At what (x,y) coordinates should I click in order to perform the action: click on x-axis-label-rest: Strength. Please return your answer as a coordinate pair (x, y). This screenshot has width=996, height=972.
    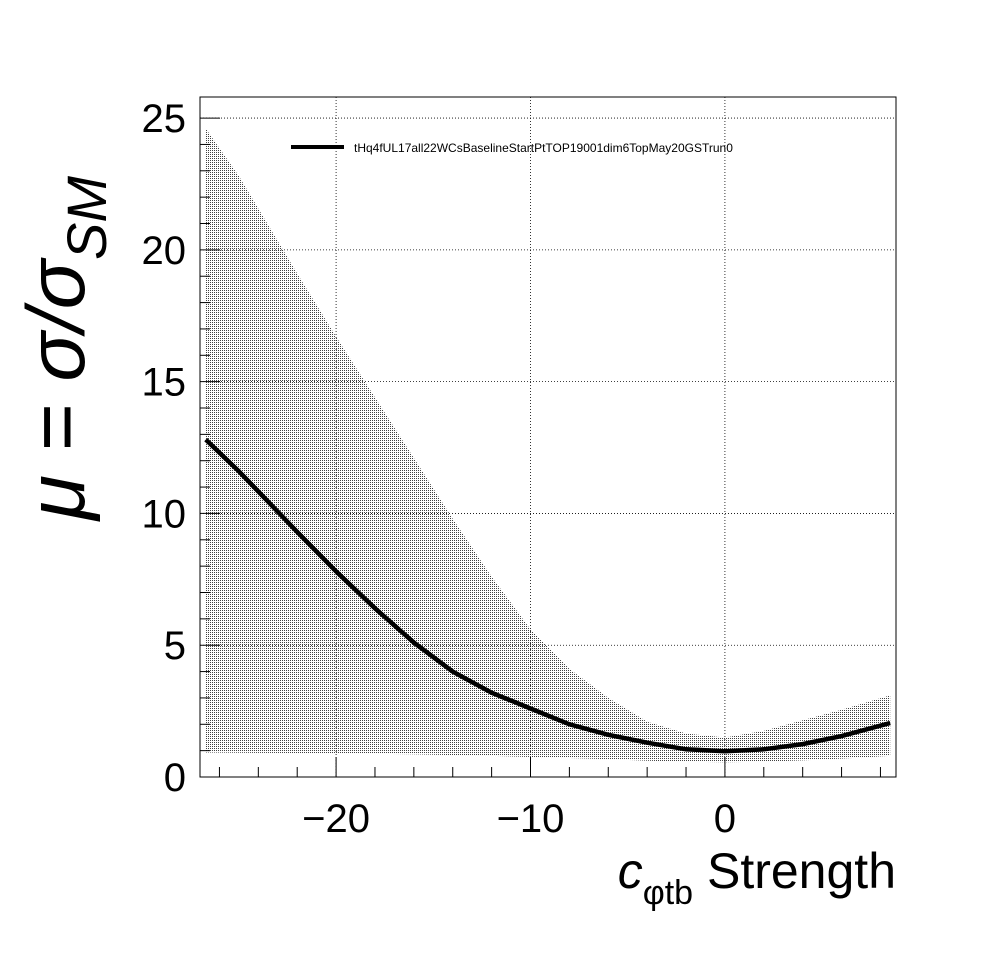
    Looking at the image, I should click on (794, 871).